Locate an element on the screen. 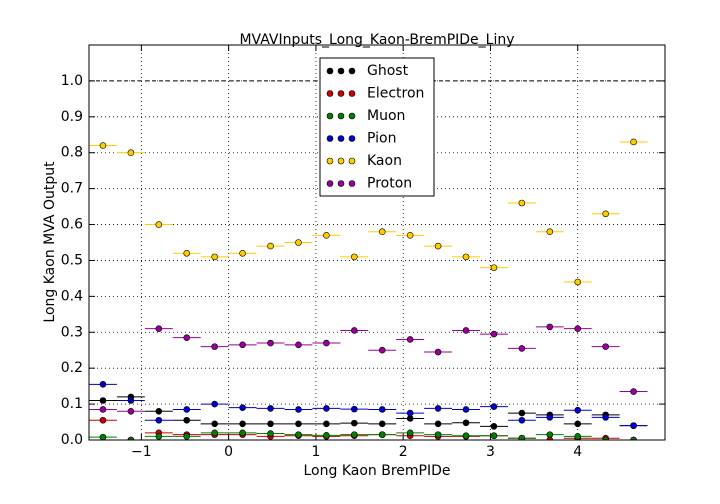  x-axis-label: Long Kaon BremPIDe is located at coordinates (377, 471).